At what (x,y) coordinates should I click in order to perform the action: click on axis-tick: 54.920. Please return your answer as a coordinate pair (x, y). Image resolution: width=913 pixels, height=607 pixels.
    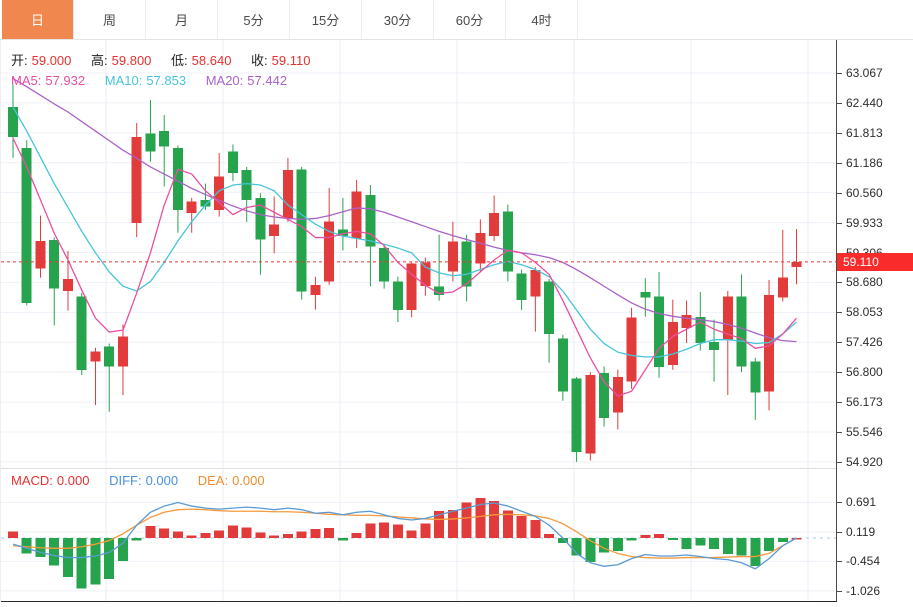
    Looking at the image, I should click on (860, 462).